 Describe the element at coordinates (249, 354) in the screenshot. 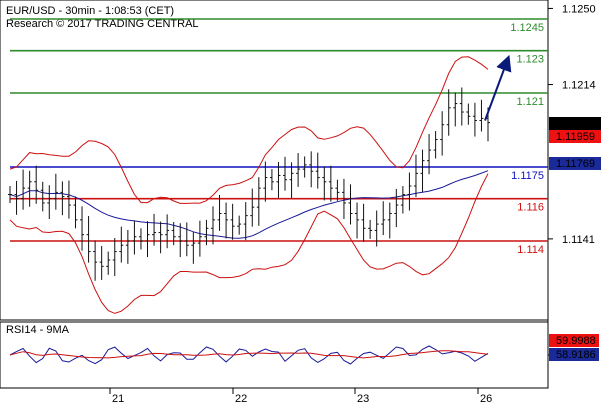

I see `rsi-ma-line` at that location.